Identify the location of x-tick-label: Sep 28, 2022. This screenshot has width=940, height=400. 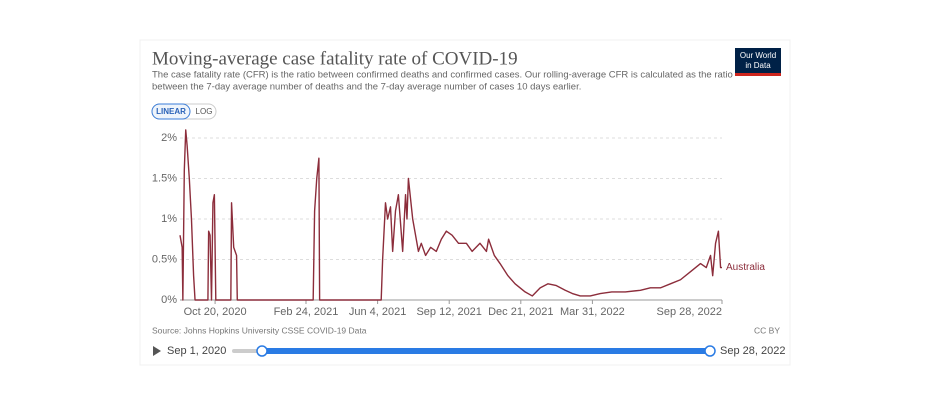
(689, 312).